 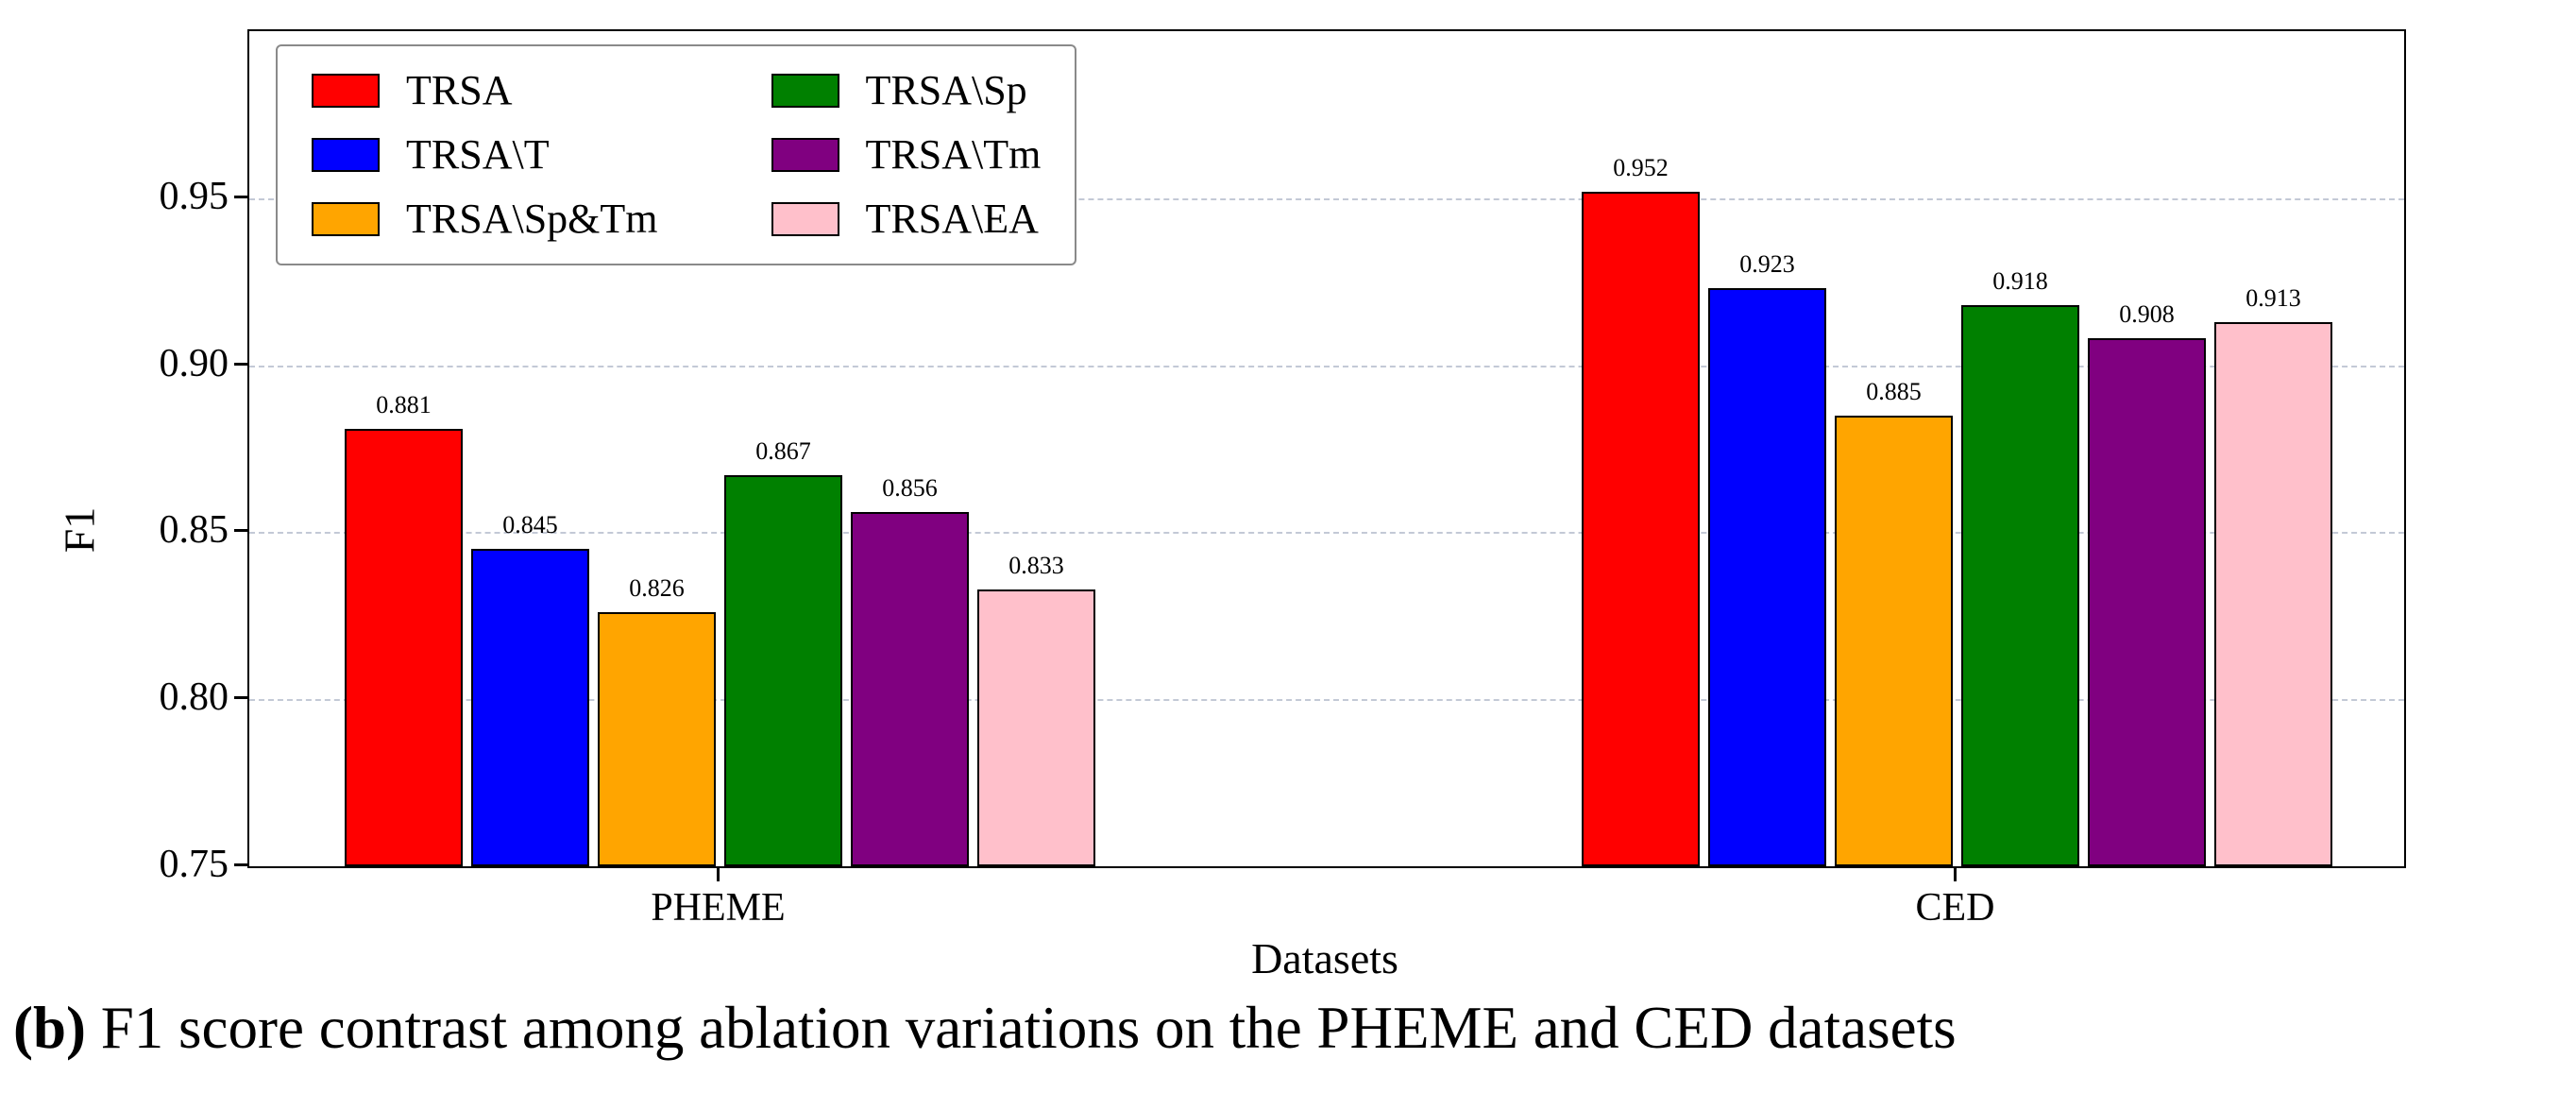 What do you see at coordinates (1955, 908) in the screenshot?
I see `x-tick-label-ced: CED` at bounding box center [1955, 908].